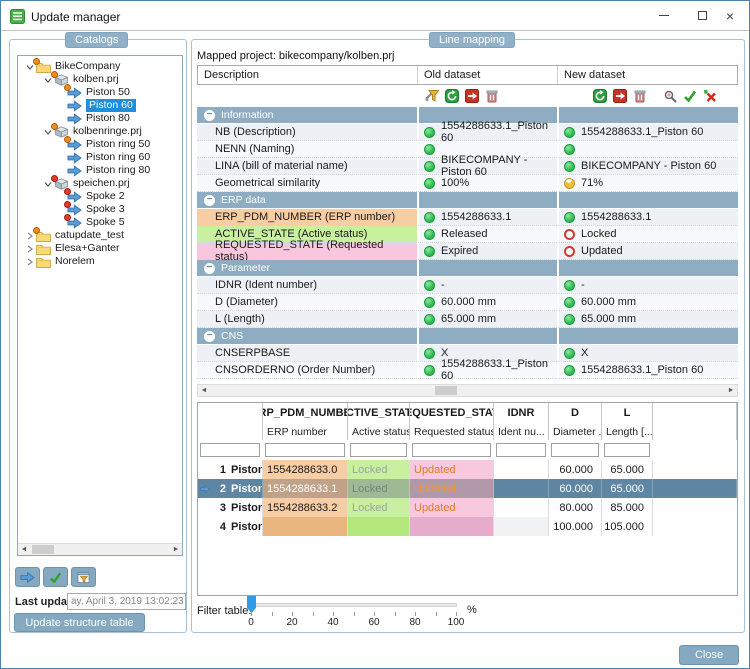  Describe the element at coordinates (126, 601) in the screenshot. I see `last-update-field: ay, April 3, 2019 13:02:23` at that location.